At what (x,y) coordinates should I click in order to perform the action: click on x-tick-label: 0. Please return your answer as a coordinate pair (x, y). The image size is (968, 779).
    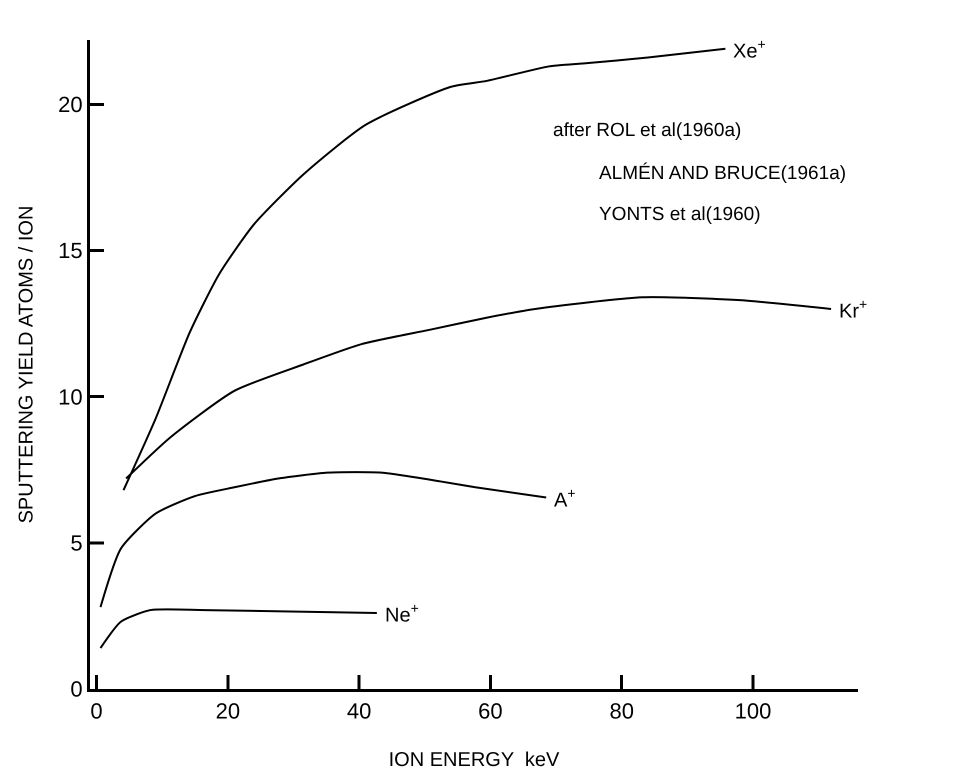
    Looking at the image, I should click on (96, 711).